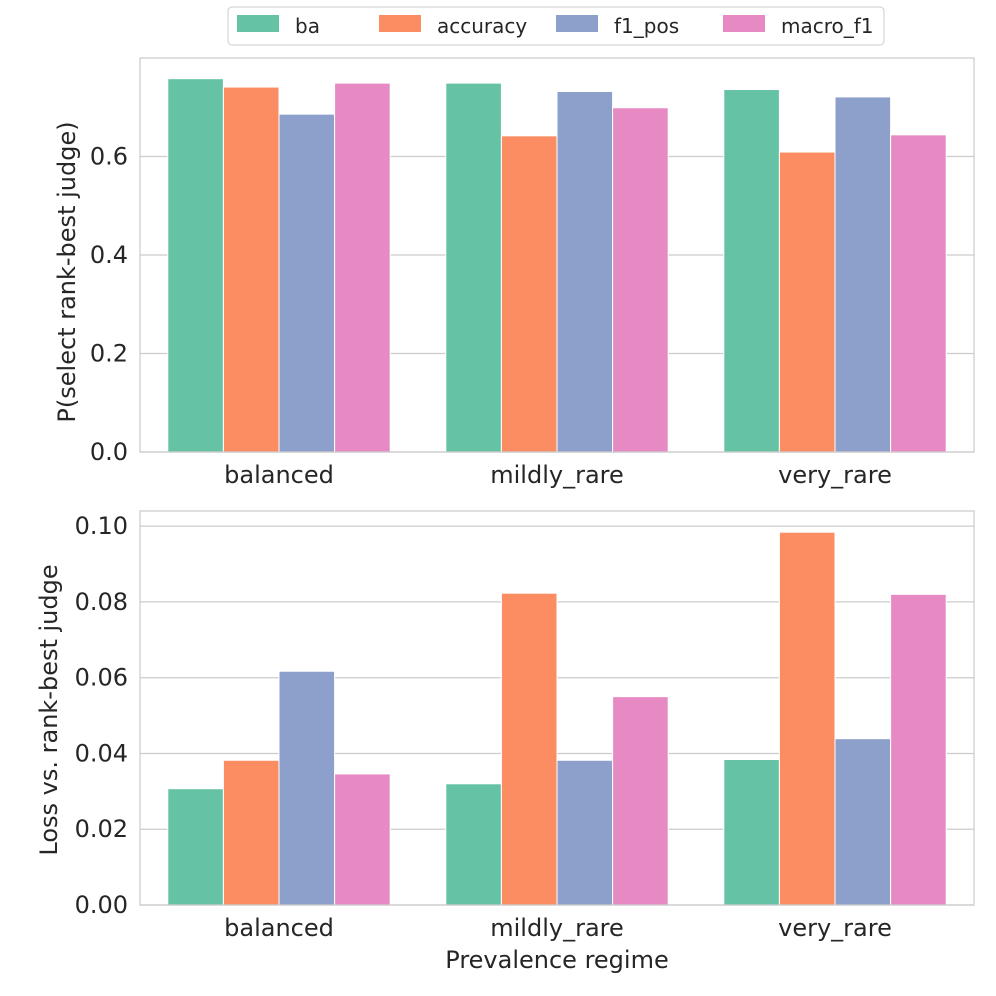 The height and width of the screenshot is (996, 996). What do you see at coordinates (863, 822) in the screenshot?
I see `bottom-bar-f1-pos-very-rare` at bounding box center [863, 822].